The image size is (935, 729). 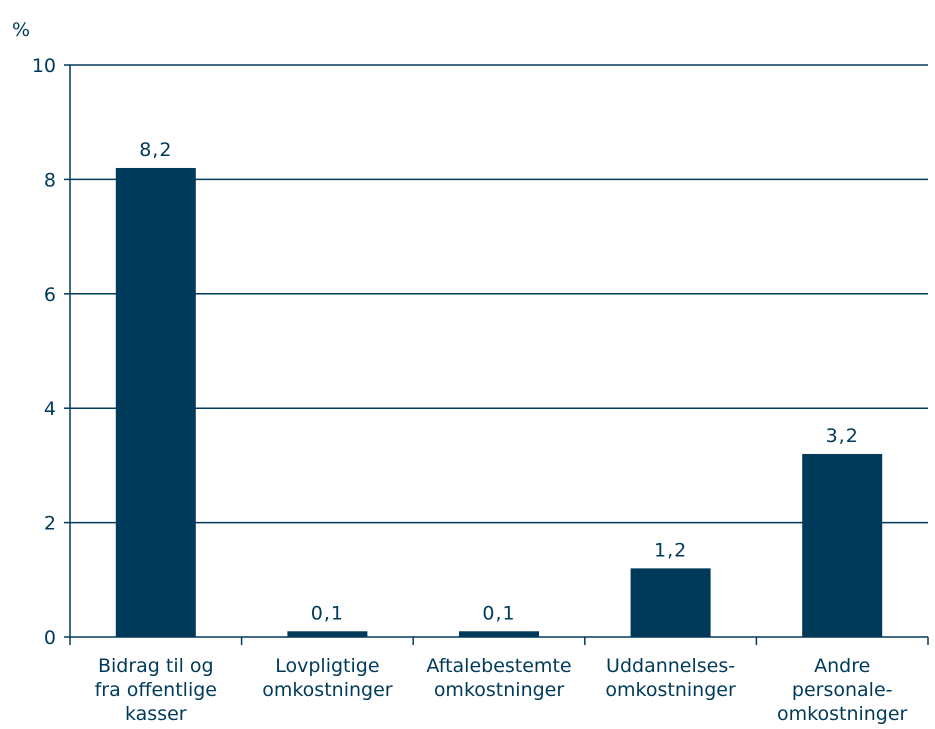 What do you see at coordinates (670, 666) in the screenshot?
I see `x-category-label: Uddannelses-` at bounding box center [670, 666].